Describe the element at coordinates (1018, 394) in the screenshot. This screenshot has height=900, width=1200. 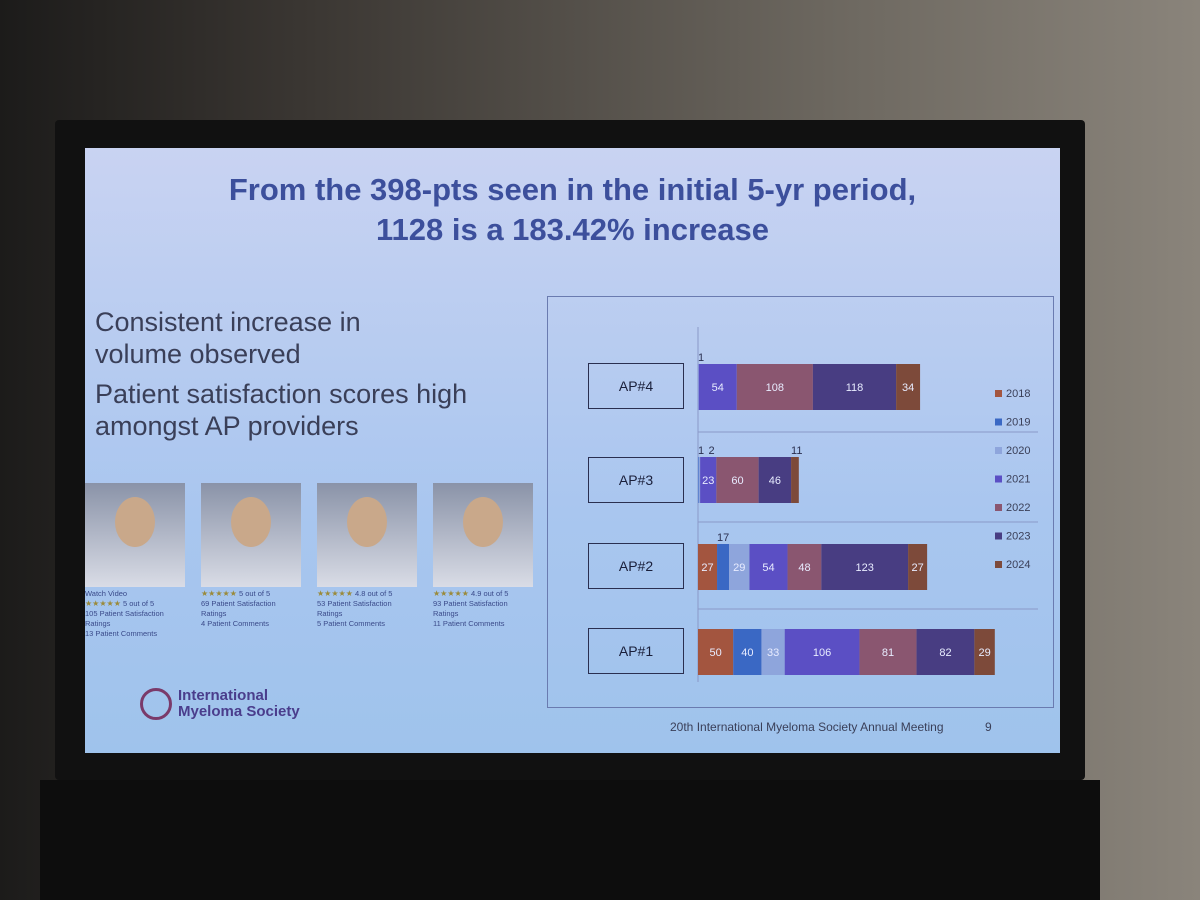
I see `legend-label: 2018` at that location.